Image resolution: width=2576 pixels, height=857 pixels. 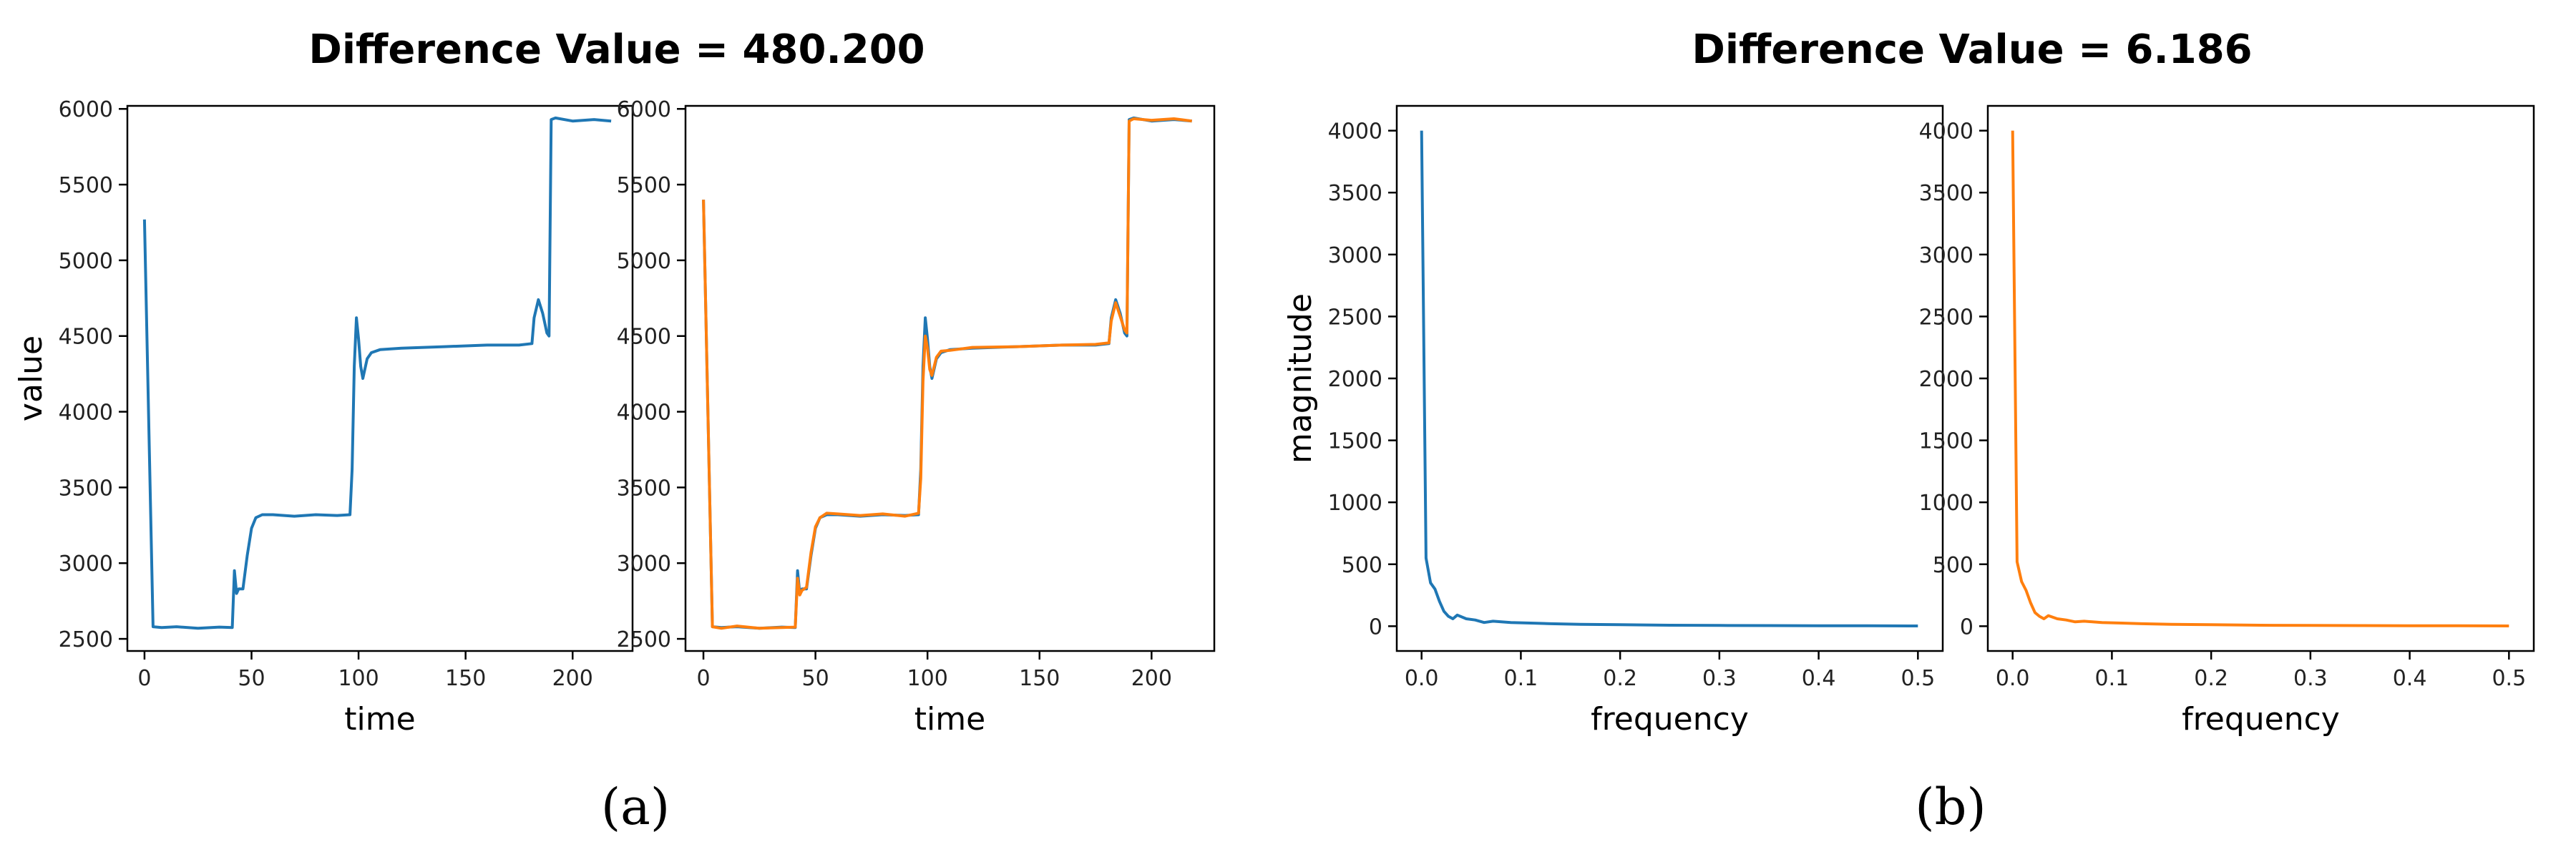 I want to click on group-b-title: Difference Value = 6.186, so click(x=1972, y=50).